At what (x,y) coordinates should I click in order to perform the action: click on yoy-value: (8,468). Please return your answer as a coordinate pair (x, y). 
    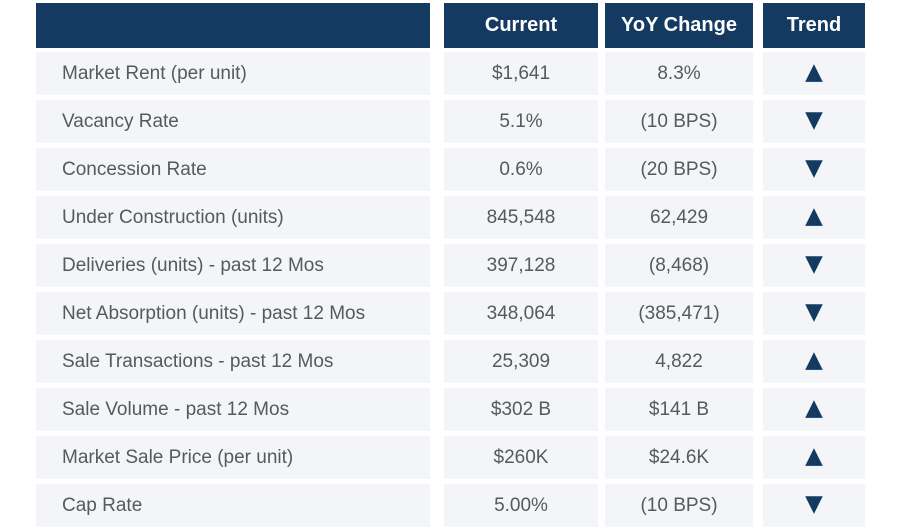
    Looking at the image, I should click on (679, 265).